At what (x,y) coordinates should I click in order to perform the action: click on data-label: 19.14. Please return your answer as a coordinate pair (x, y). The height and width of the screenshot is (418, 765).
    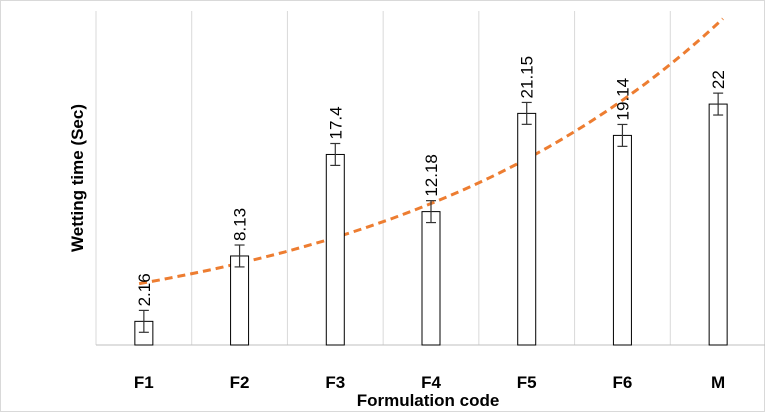
    Looking at the image, I should click on (622, 99).